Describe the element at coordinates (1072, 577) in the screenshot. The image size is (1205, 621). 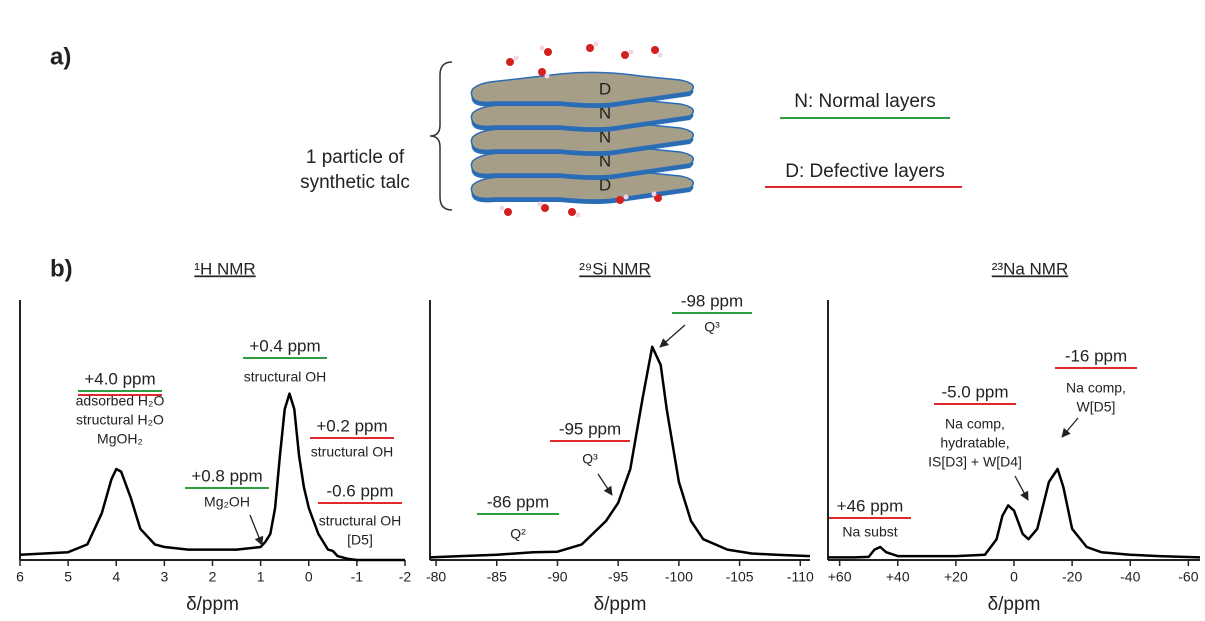
I see `x-tick-label: -20` at that location.